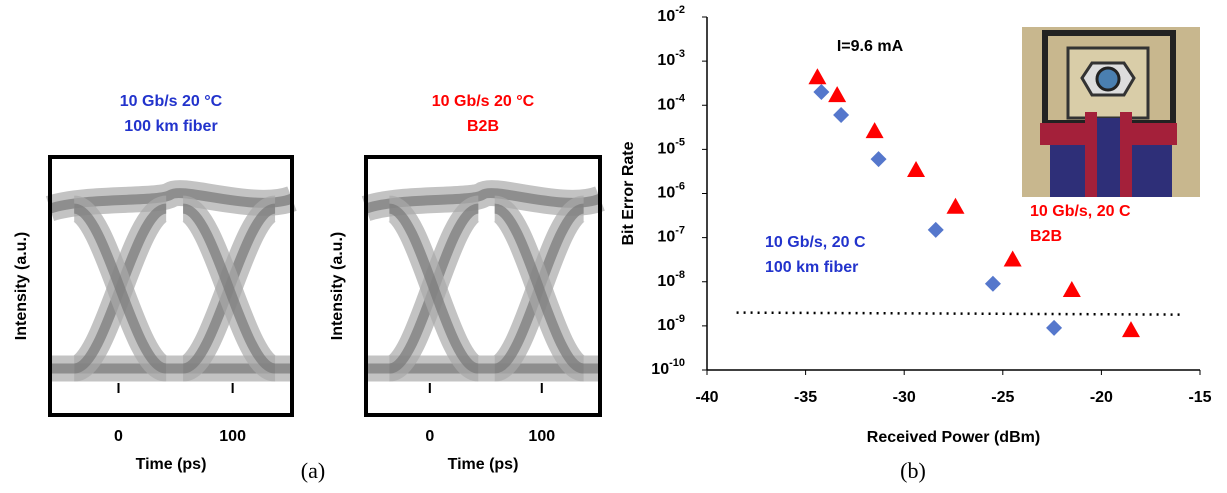 The height and width of the screenshot is (493, 1227). I want to click on caption: (b), so click(913, 470).